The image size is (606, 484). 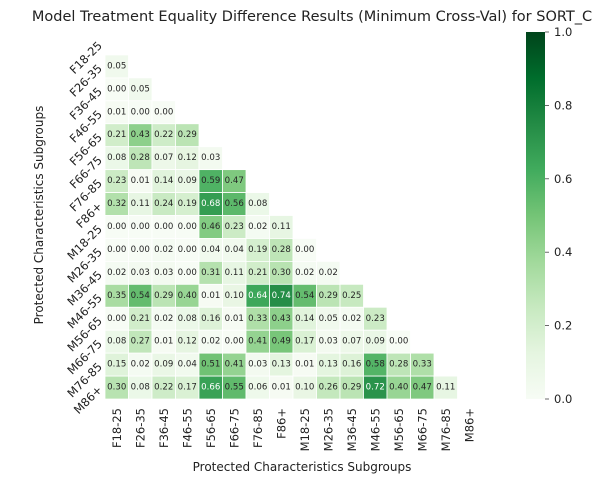 I want to click on cell-value-label: 0.17, so click(x=304, y=342).